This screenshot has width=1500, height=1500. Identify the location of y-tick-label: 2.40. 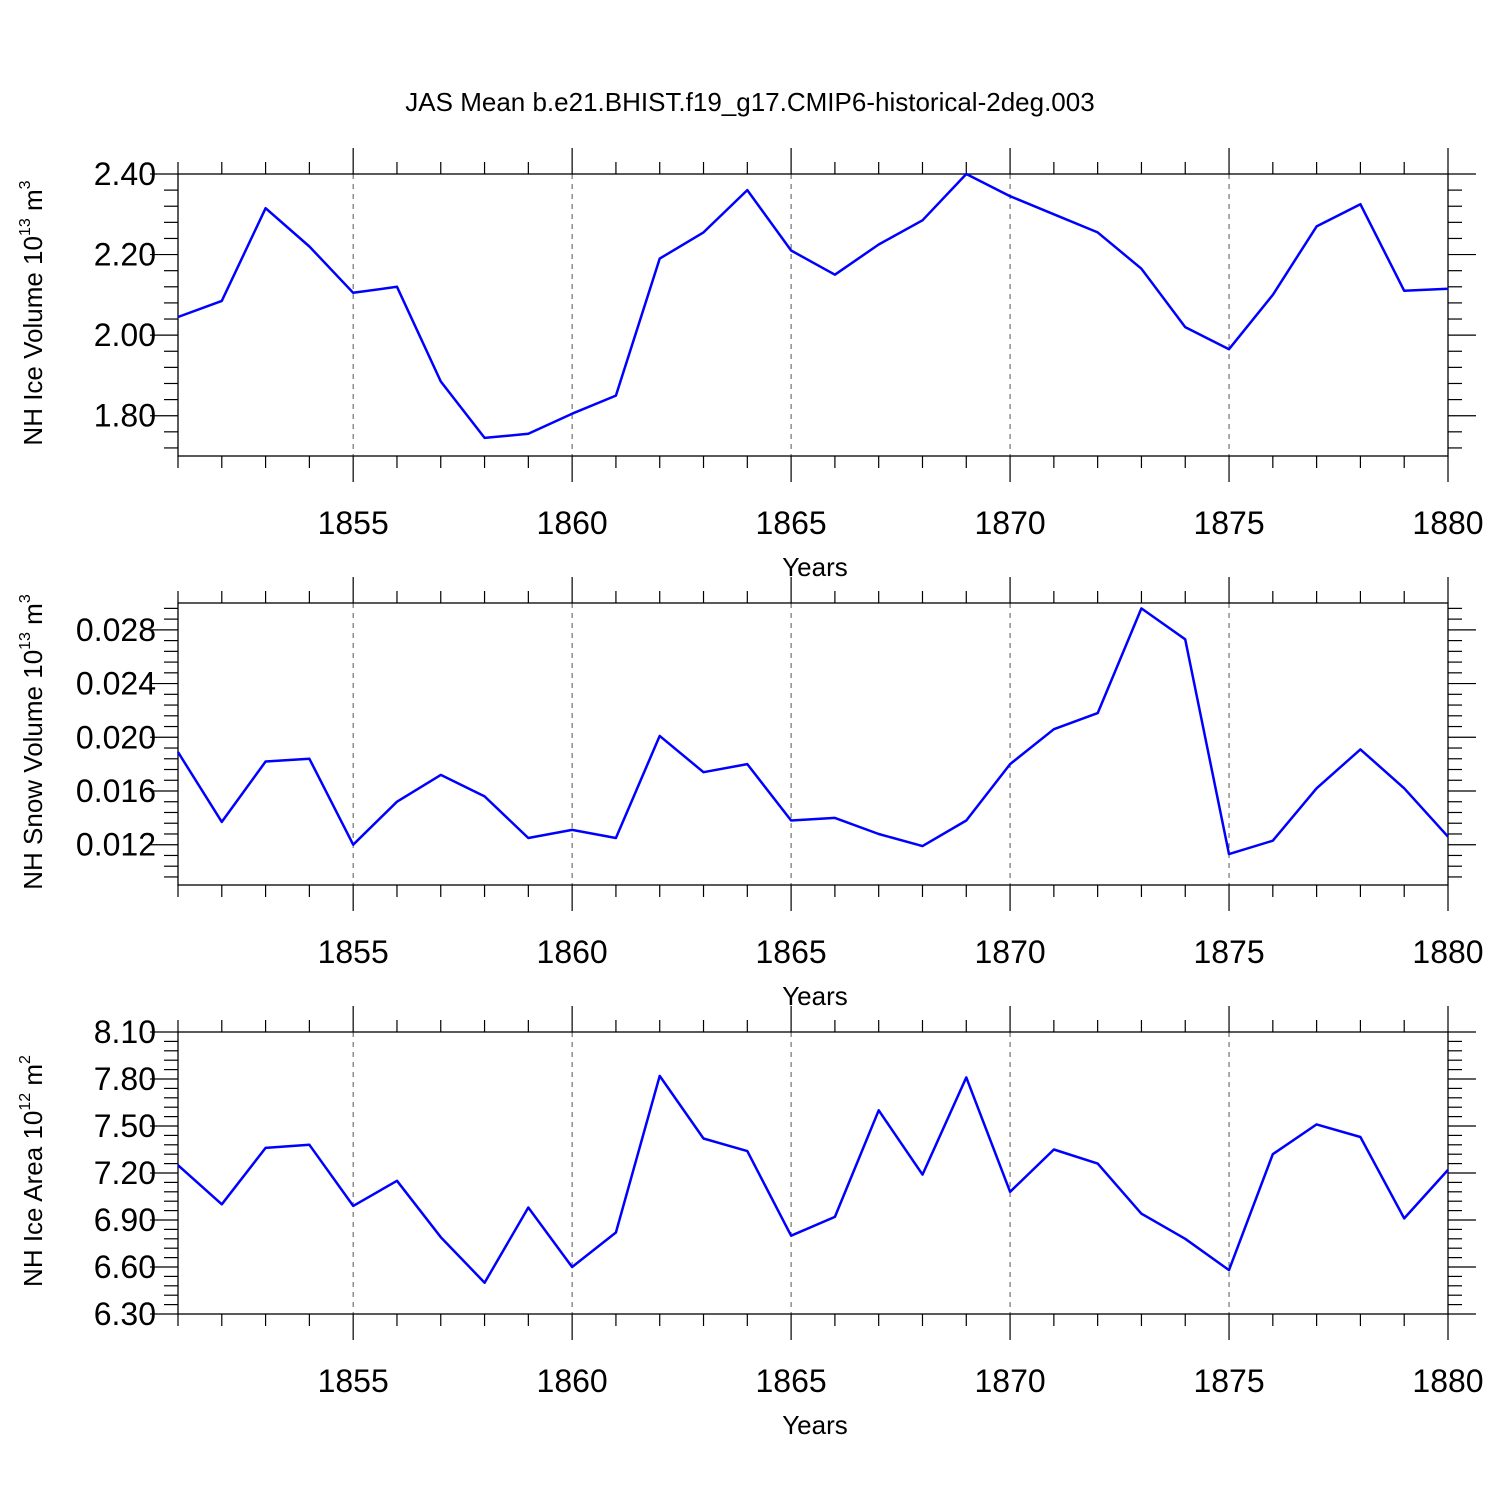
(125, 174).